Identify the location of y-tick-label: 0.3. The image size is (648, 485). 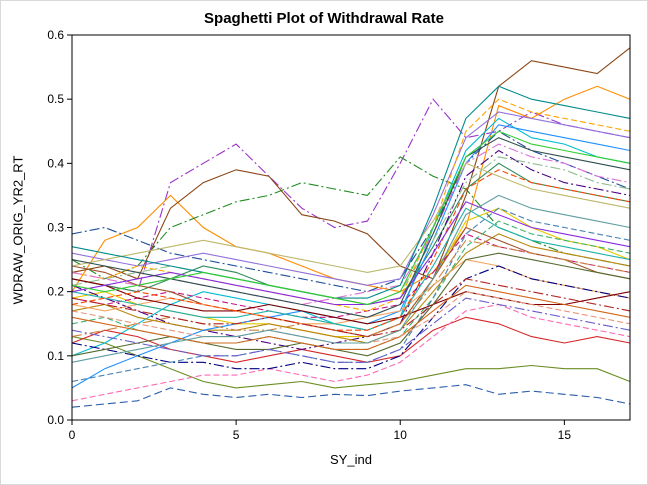
(55, 228).